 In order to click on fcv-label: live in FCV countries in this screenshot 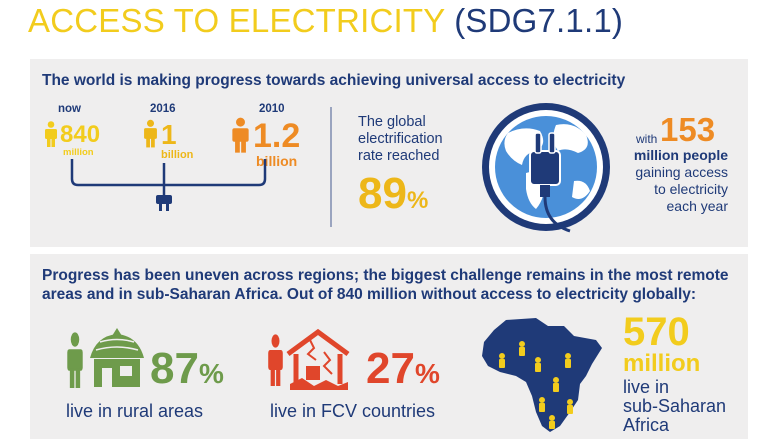, I will do `click(353, 411)`.